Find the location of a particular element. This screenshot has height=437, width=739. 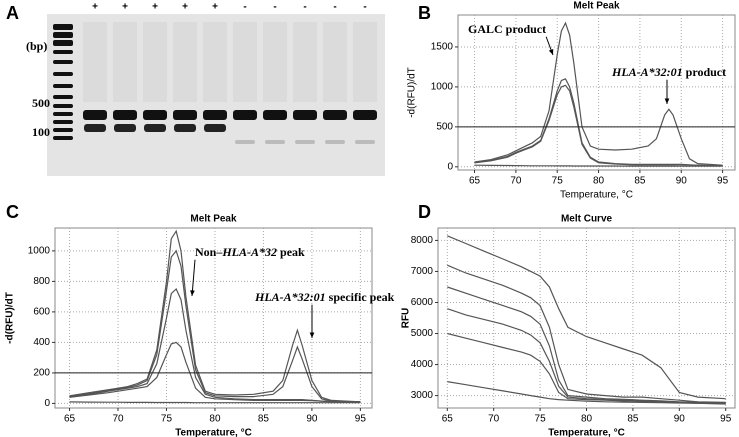

panel-label: B is located at coordinates (424, 13).